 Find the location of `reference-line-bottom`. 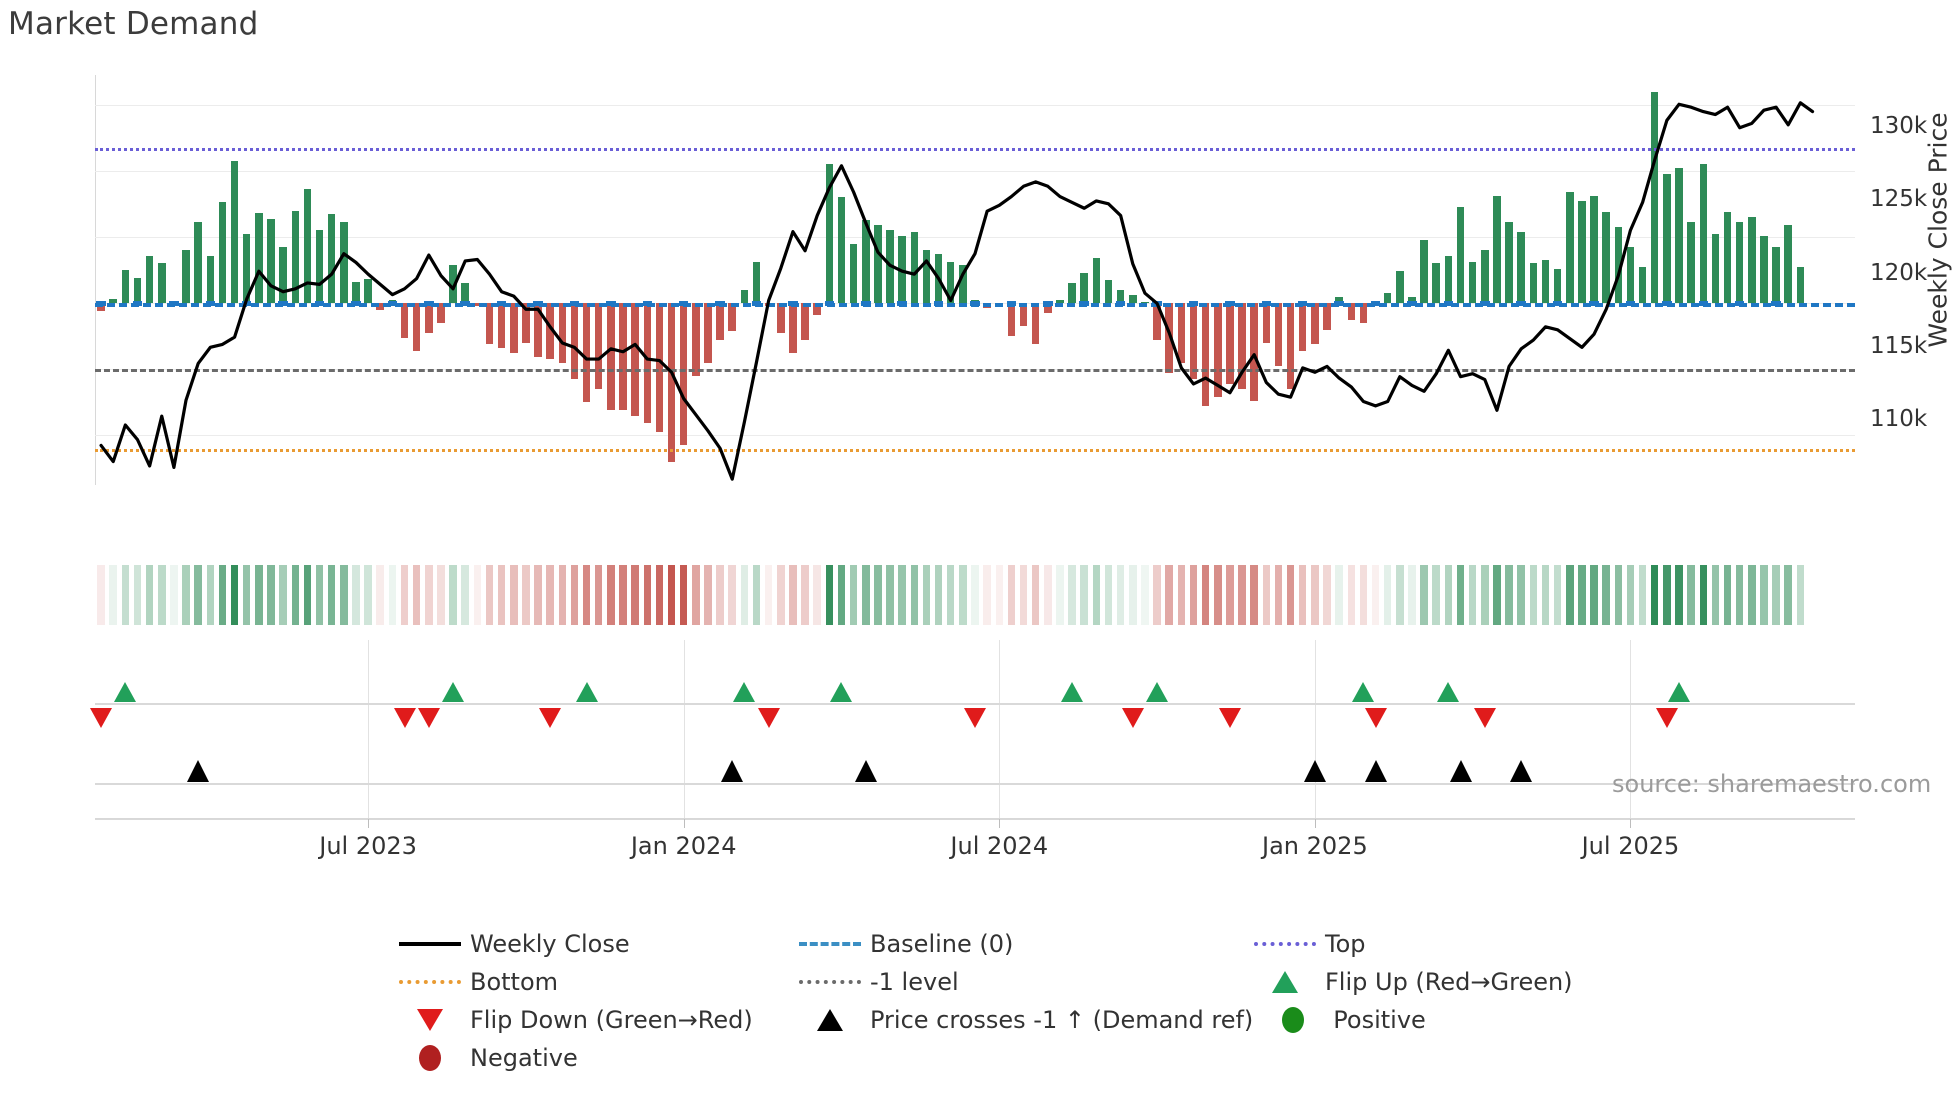

reference-line-bottom is located at coordinates (975, 450).